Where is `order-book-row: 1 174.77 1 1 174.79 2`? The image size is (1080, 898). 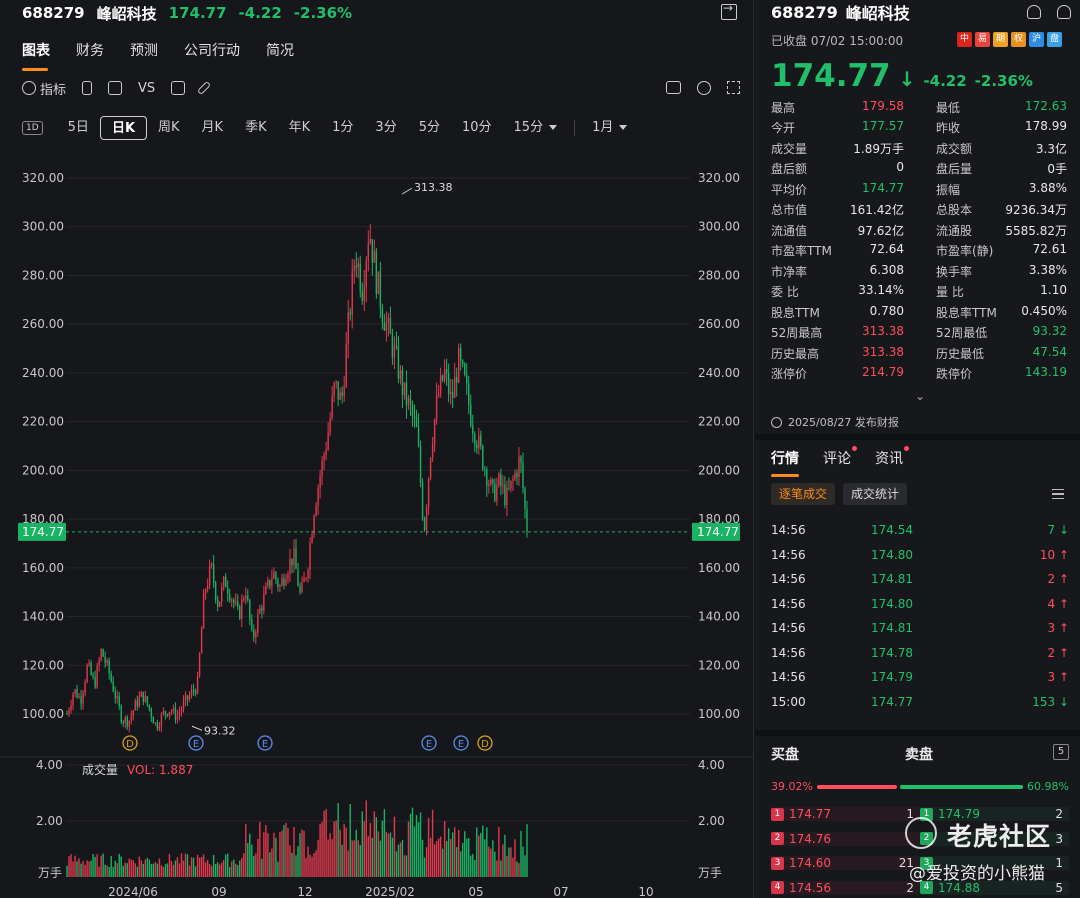
order-book-row: 1 174.77 1 1 174.79 2 is located at coordinates (920, 814).